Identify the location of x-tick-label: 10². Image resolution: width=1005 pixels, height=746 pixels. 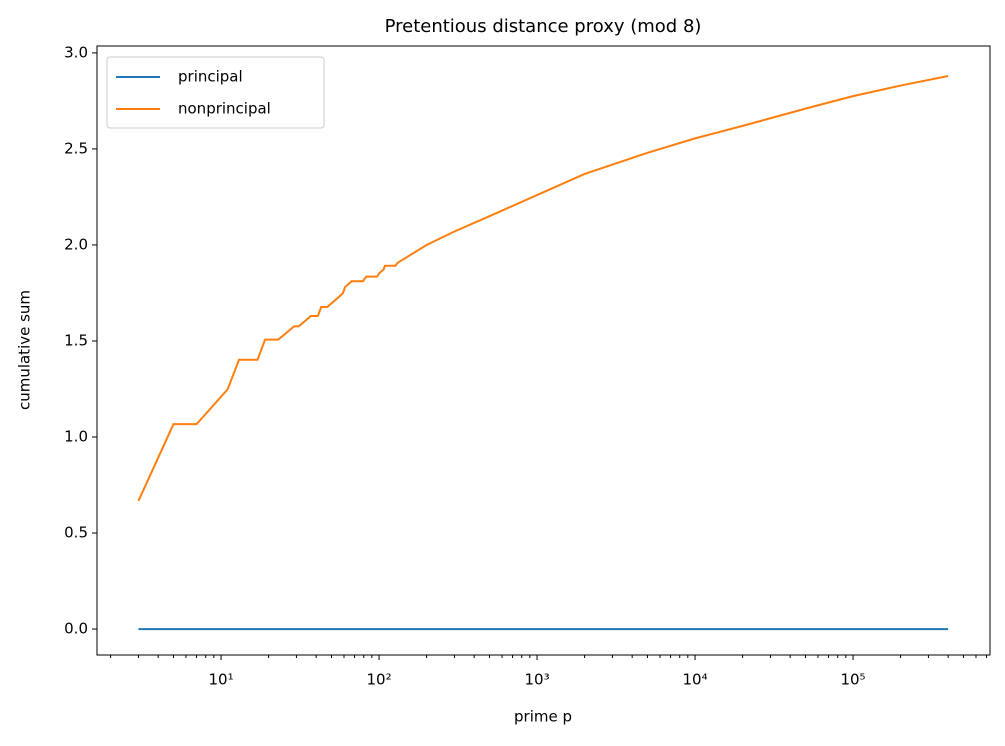
(378, 680).